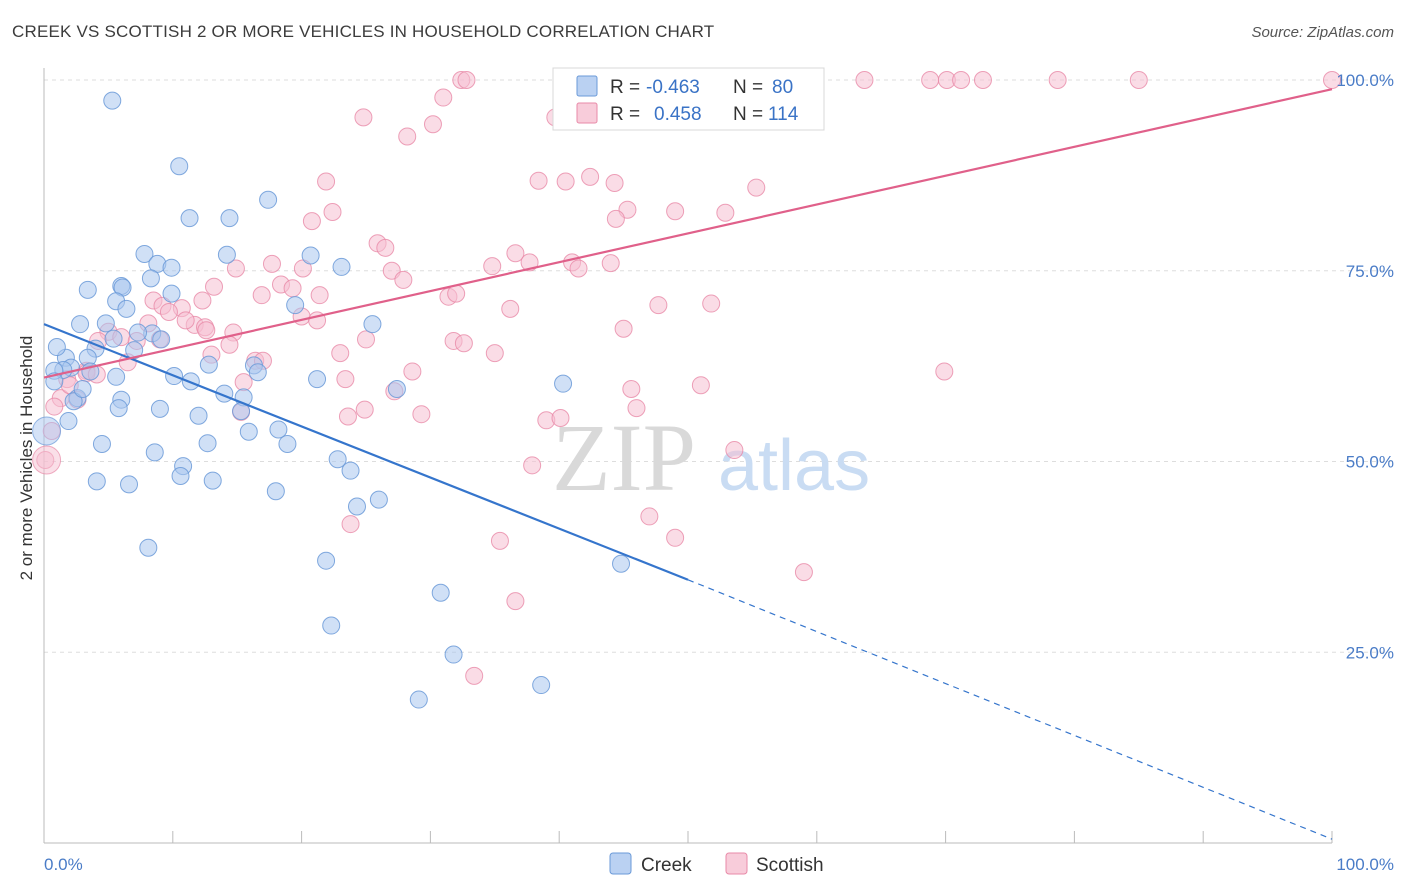  What do you see at coordinates (587, 113) in the screenshot?
I see `legend-swatch-scottish` at bounding box center [587, 113].